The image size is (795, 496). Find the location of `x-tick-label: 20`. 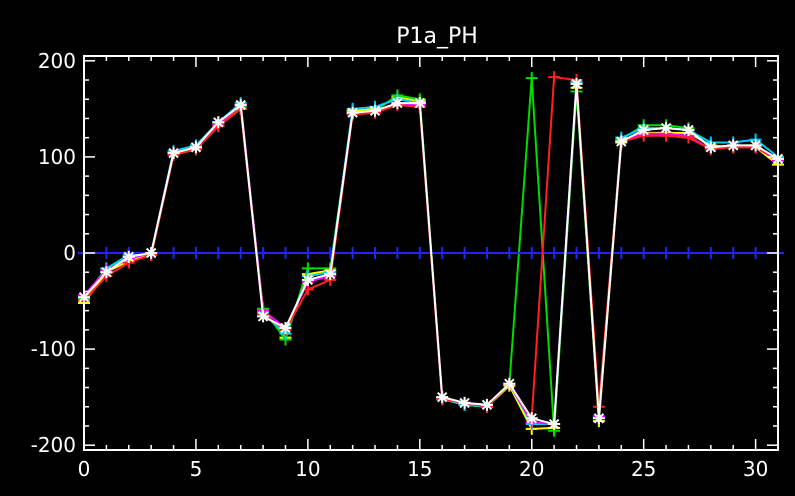

x-tick-label: 20 is located at coordinates (531, 469).